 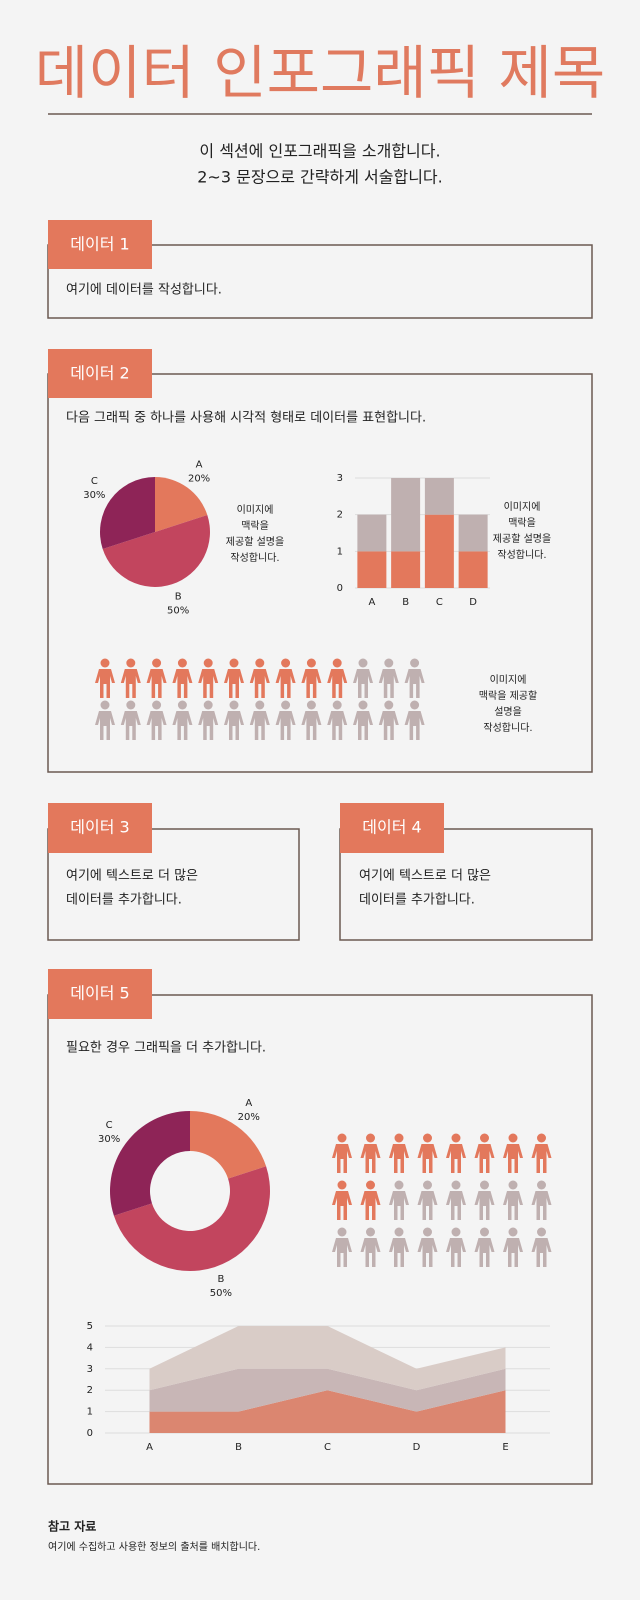 I want to click on caption: 작성합니다., so click(x=521, y=555).